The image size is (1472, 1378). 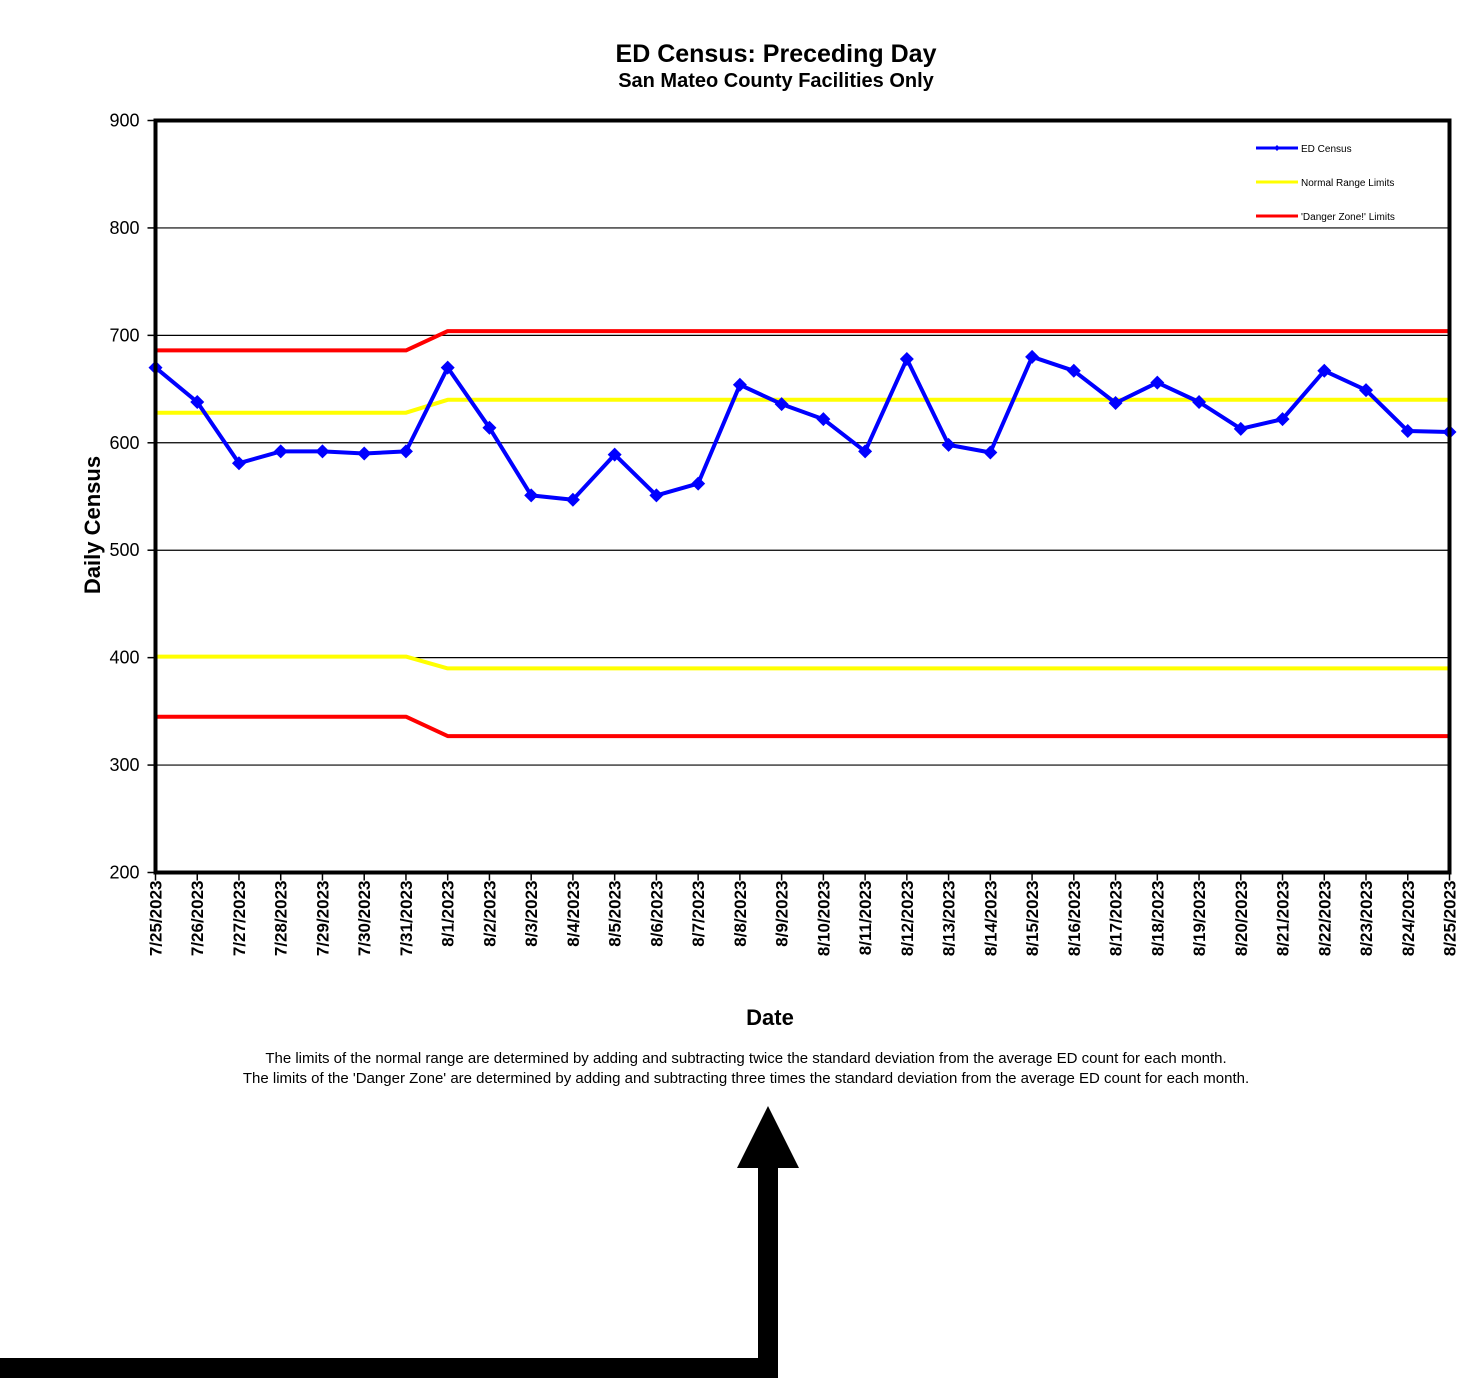 I want to click on legend-label: 'Danger Zone!' Limits, so click(x=1348, y=217).